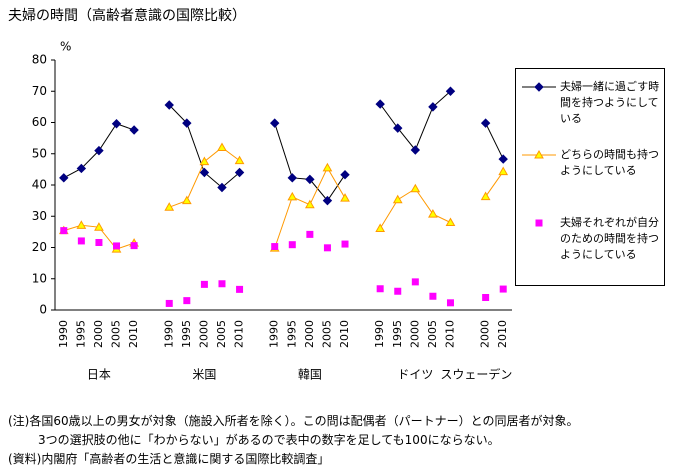  What do you see at coordinates (39, 153) in the screenshot?
I see `y-tick-label: 50` at bounding box center [39, 153].